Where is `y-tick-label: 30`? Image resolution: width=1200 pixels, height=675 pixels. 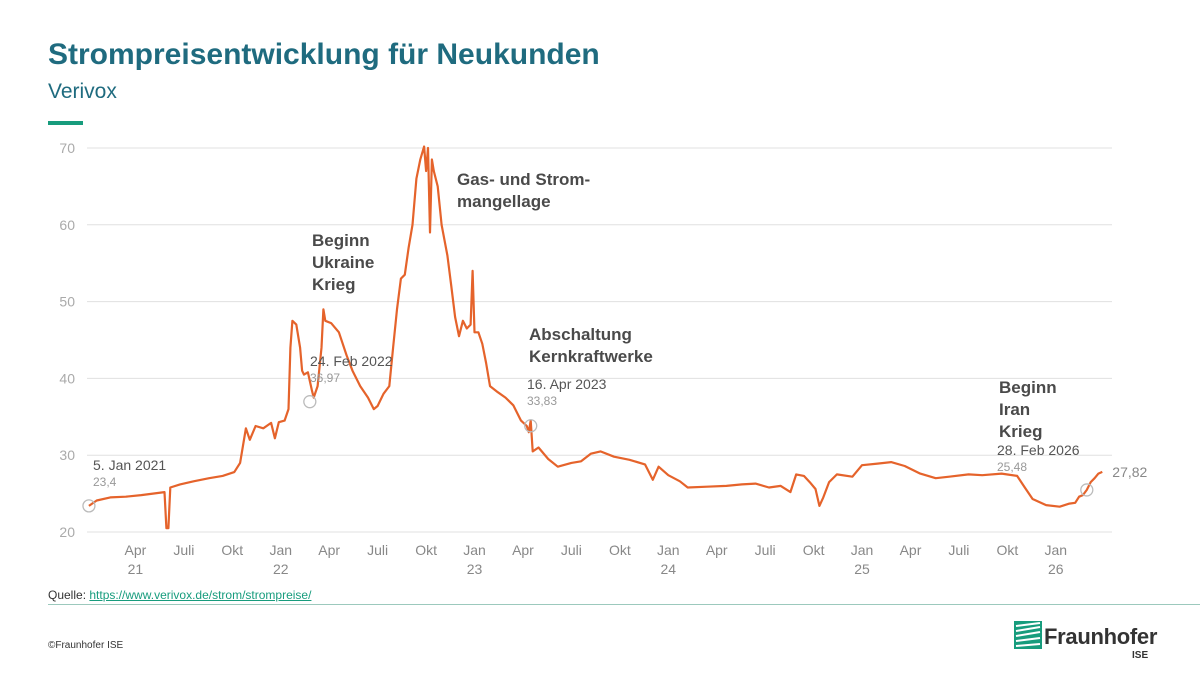
y-tick-label: 30 is located at coordinates (67, 455).